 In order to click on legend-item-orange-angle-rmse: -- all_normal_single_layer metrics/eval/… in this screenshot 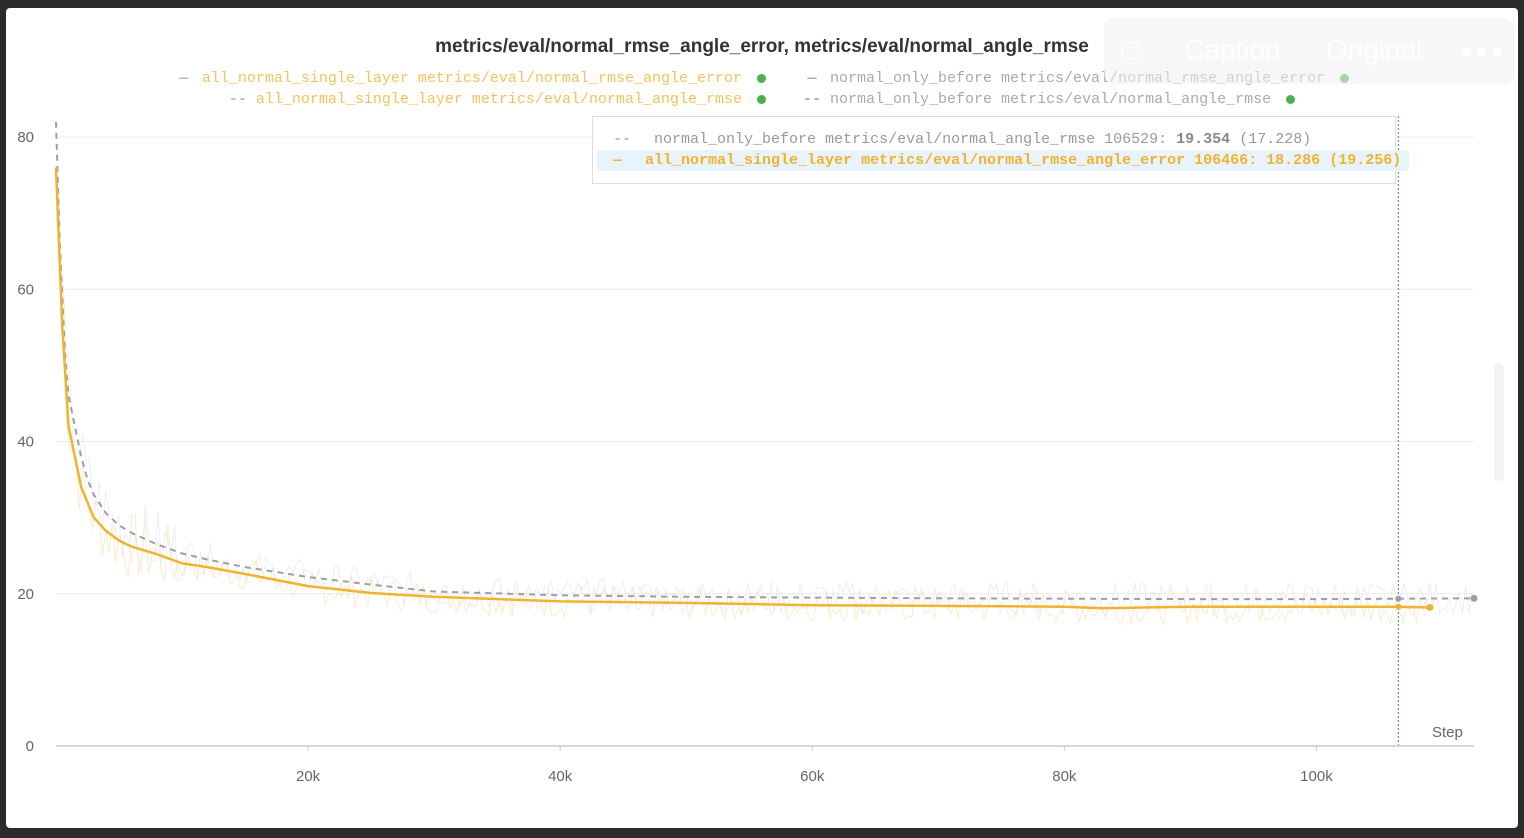, I will do `click(497, 99)`.